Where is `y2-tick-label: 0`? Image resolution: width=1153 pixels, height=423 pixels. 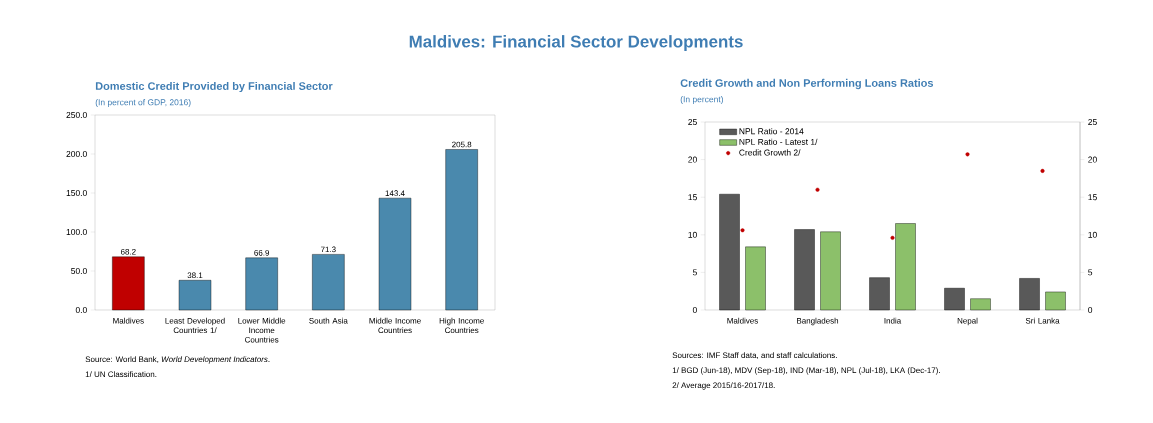
y2-tick-label: 0 is located at coordinates (1090, 310).